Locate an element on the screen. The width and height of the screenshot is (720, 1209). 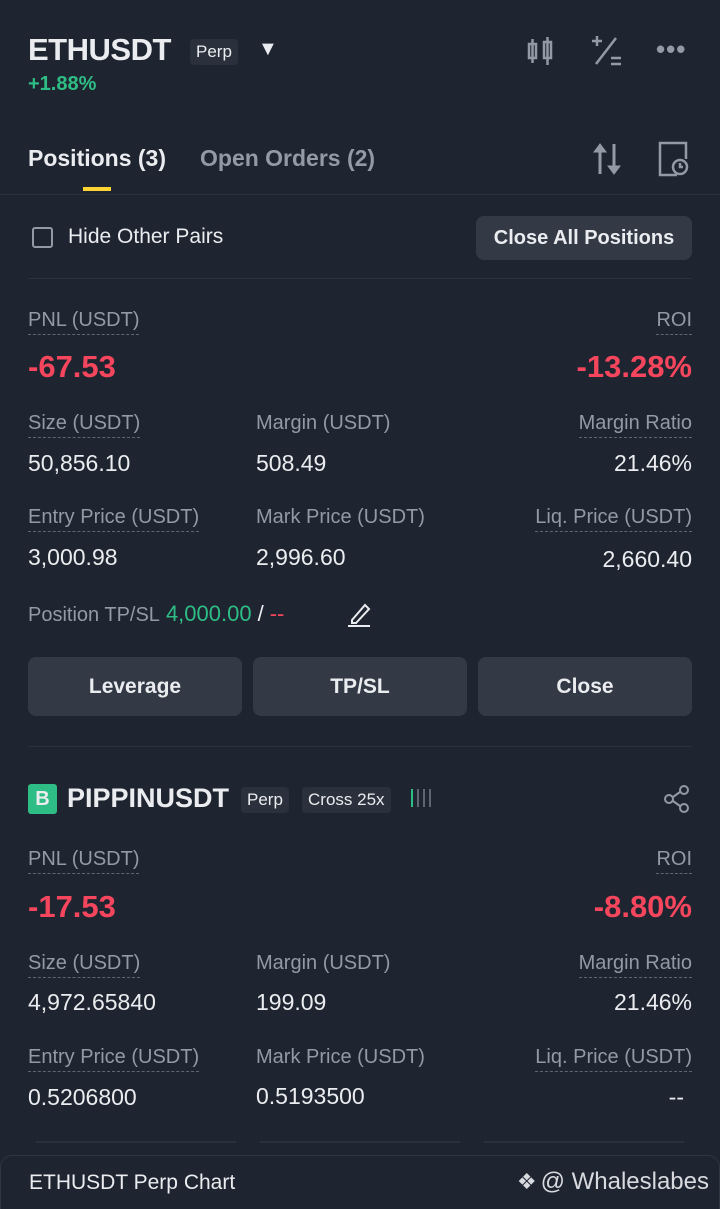
leverage-button is located at coordinates (136, 1142).